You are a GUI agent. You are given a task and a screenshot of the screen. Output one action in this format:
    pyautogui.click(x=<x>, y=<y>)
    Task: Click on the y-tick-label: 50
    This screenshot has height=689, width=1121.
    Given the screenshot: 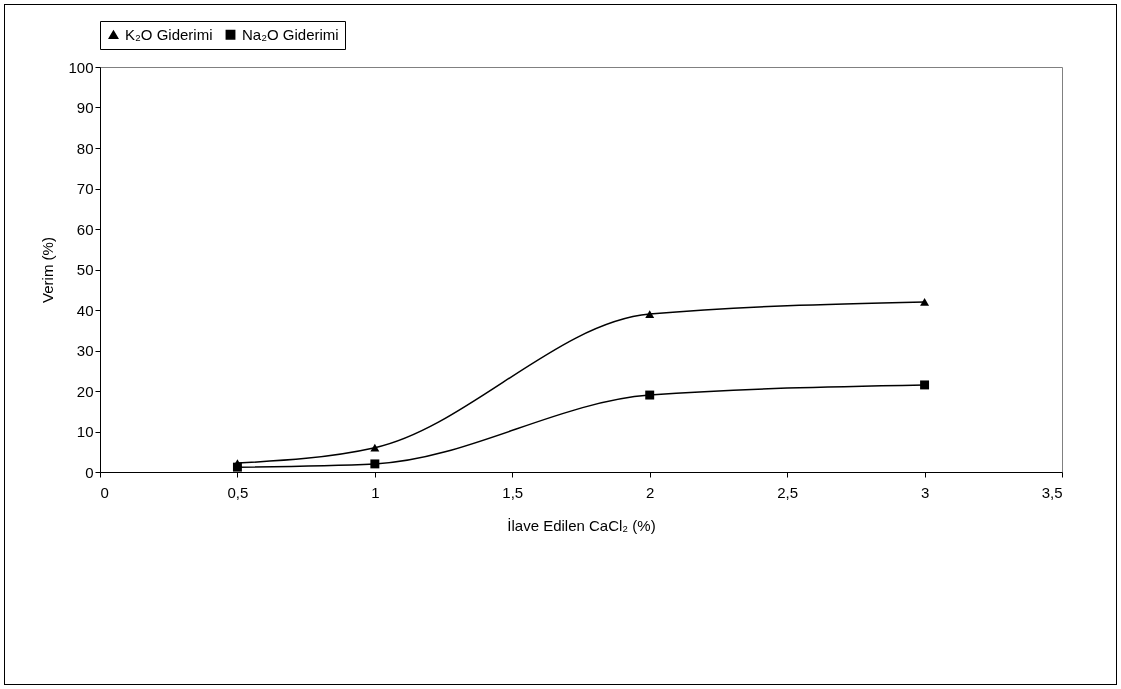 What is the action you would take?
    pyautogui.click(x=85, y=269)
    